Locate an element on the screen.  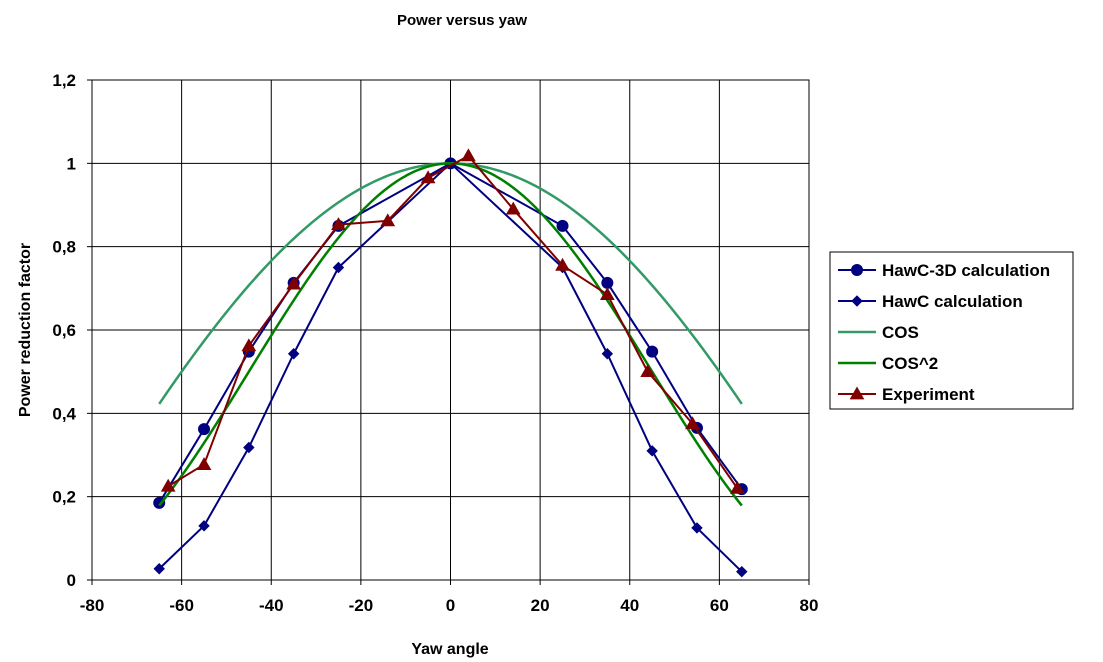
y-tick-label: 0 is located at coordinates (71, 580).